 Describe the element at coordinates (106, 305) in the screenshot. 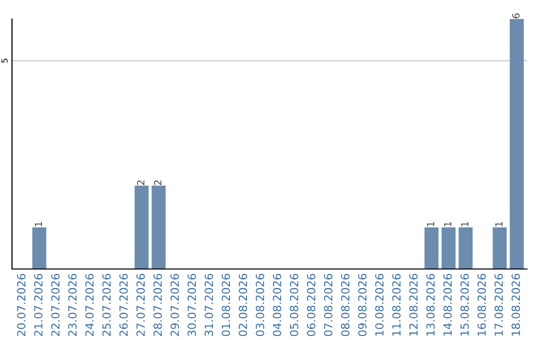

I see `x-tick-label: 25.07.2026` at that location.